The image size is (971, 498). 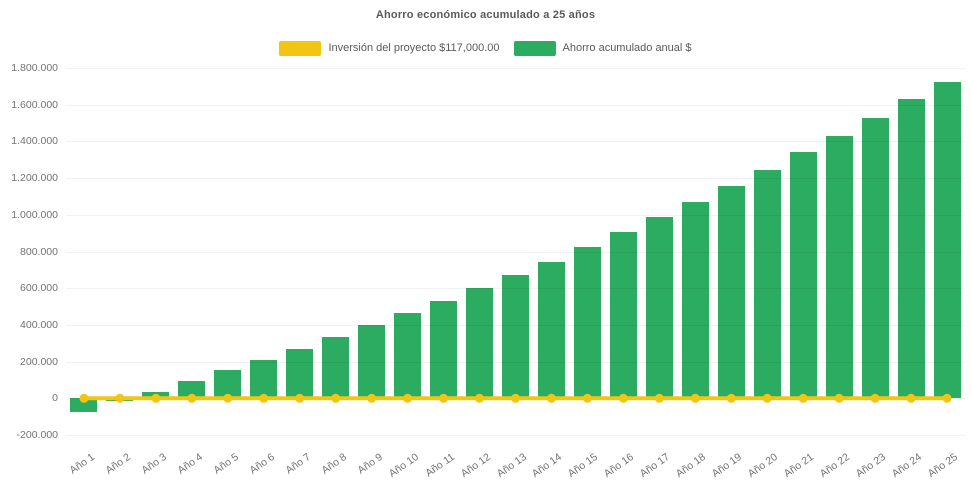 What do you see at coordinates (34, 68) in the screenshot?
I see `y-axis-tick-1.800.000: 1.800.000` at bounding box center [34, 68].